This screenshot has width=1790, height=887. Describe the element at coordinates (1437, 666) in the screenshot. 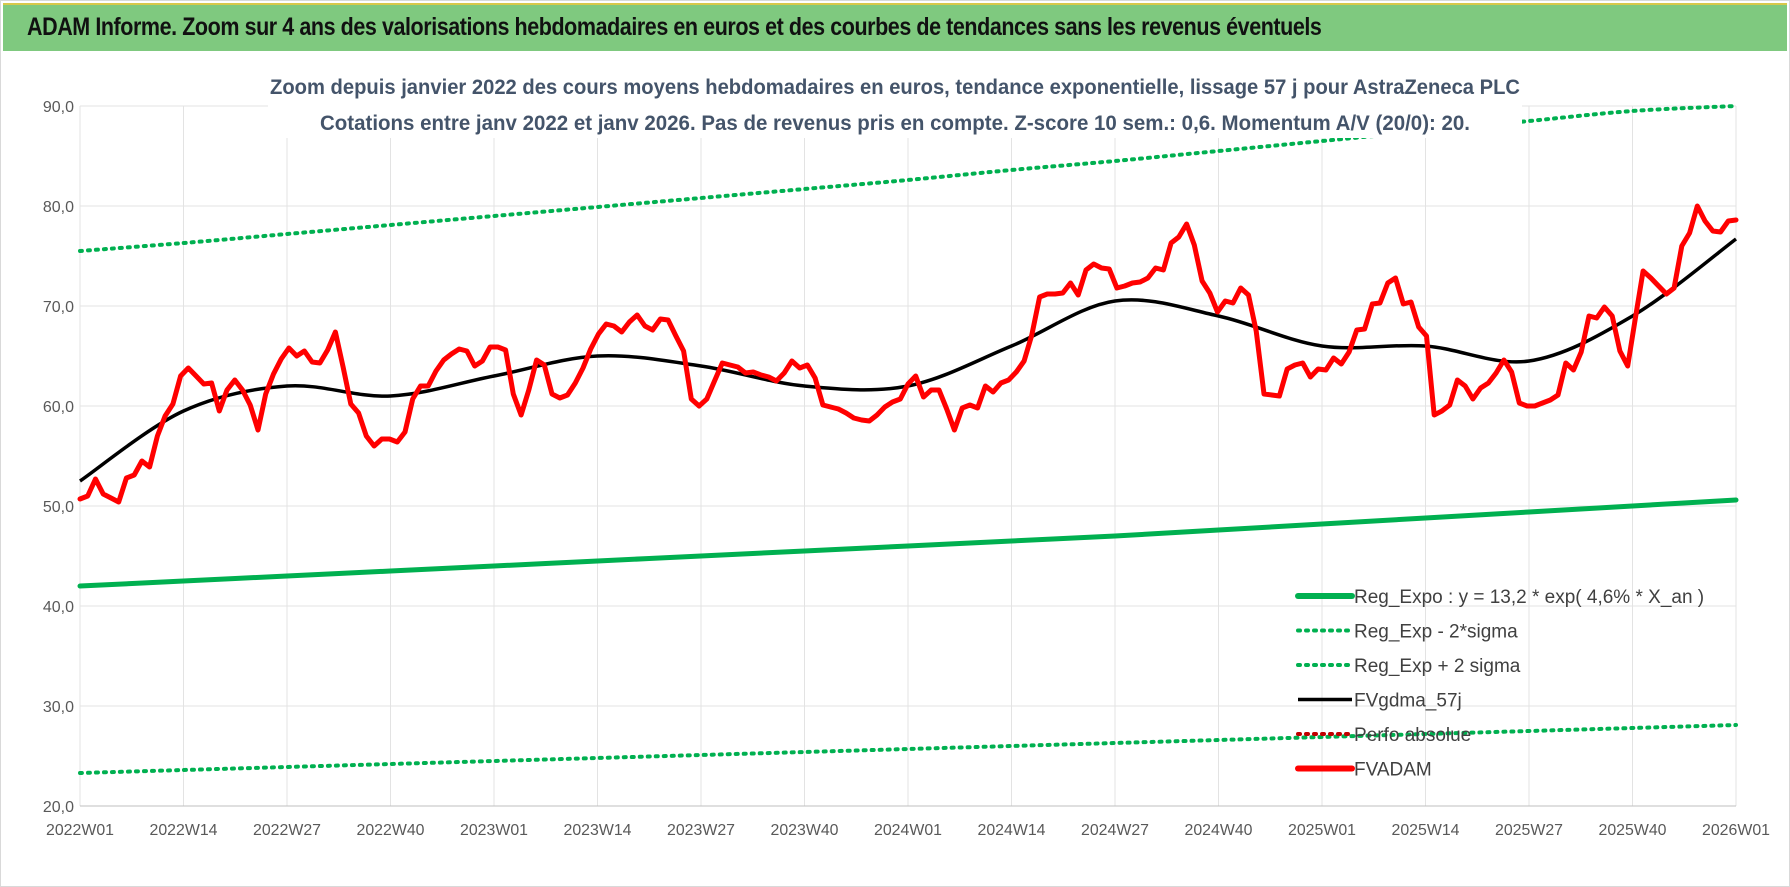

I see `legend-label: Reg_Exp + 2 sigma` at that location.